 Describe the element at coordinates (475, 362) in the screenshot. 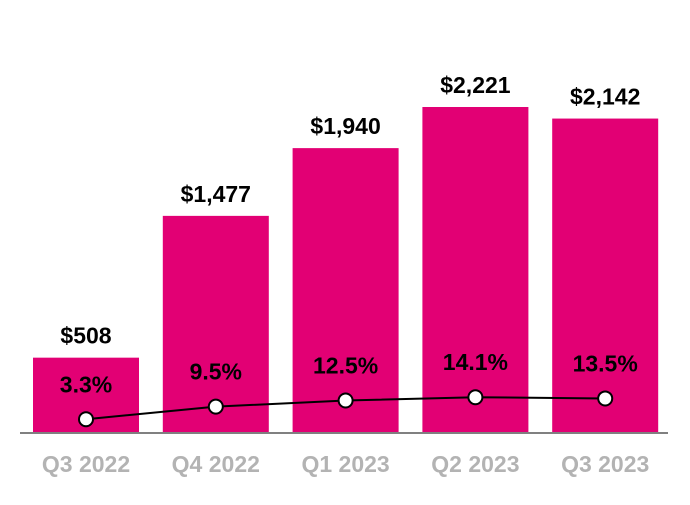

I see `percent-label: 14.1%` at that location.